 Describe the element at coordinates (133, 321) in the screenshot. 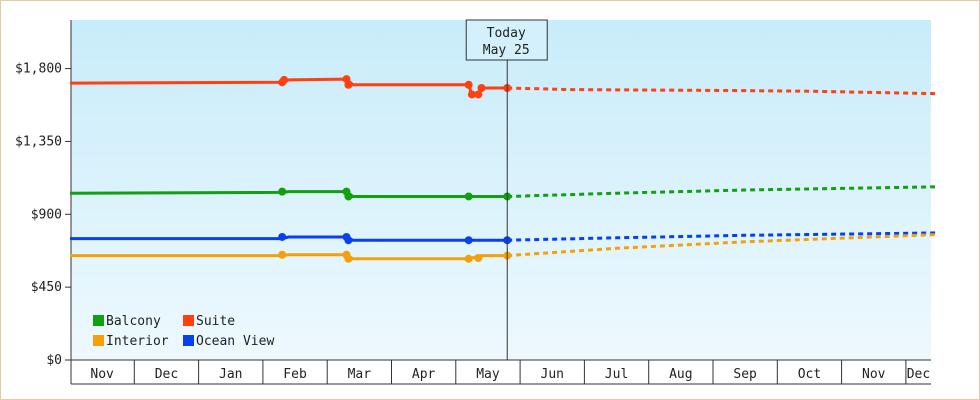

I see `legend-label: Balcony` at that location.